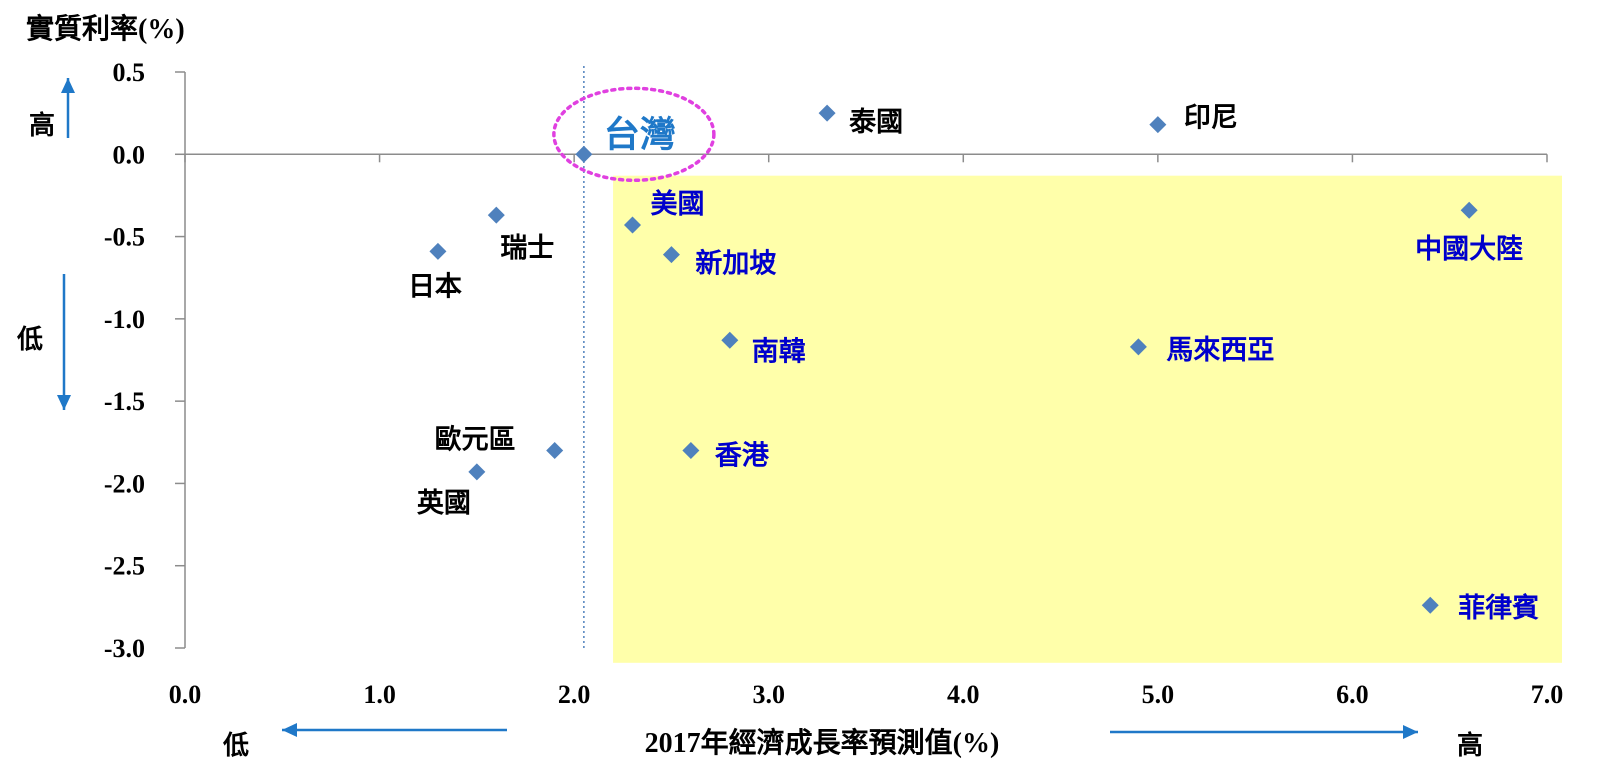 The height and width of the screenshot is (776, 1606). Describe the element at coordinates (185, 694) in the screenshot. I see `x-tick-label: 0.0` at that location.